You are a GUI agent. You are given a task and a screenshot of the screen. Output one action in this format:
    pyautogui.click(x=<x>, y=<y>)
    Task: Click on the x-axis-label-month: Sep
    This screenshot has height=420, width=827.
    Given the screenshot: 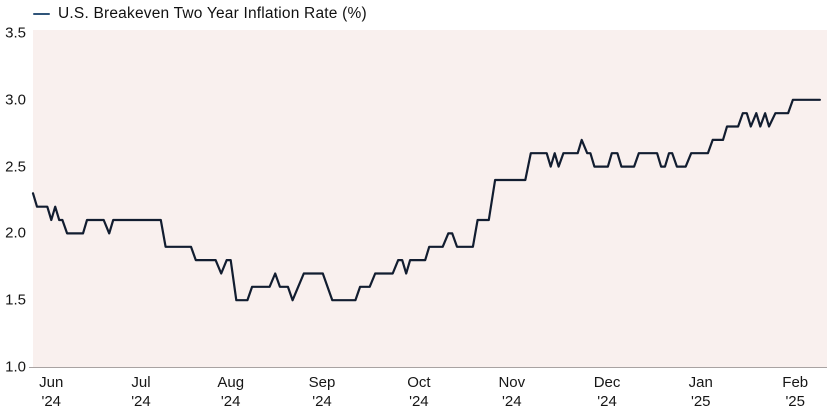 What is the action you would take?
    pyautogui.click(x=322, y=382)
    